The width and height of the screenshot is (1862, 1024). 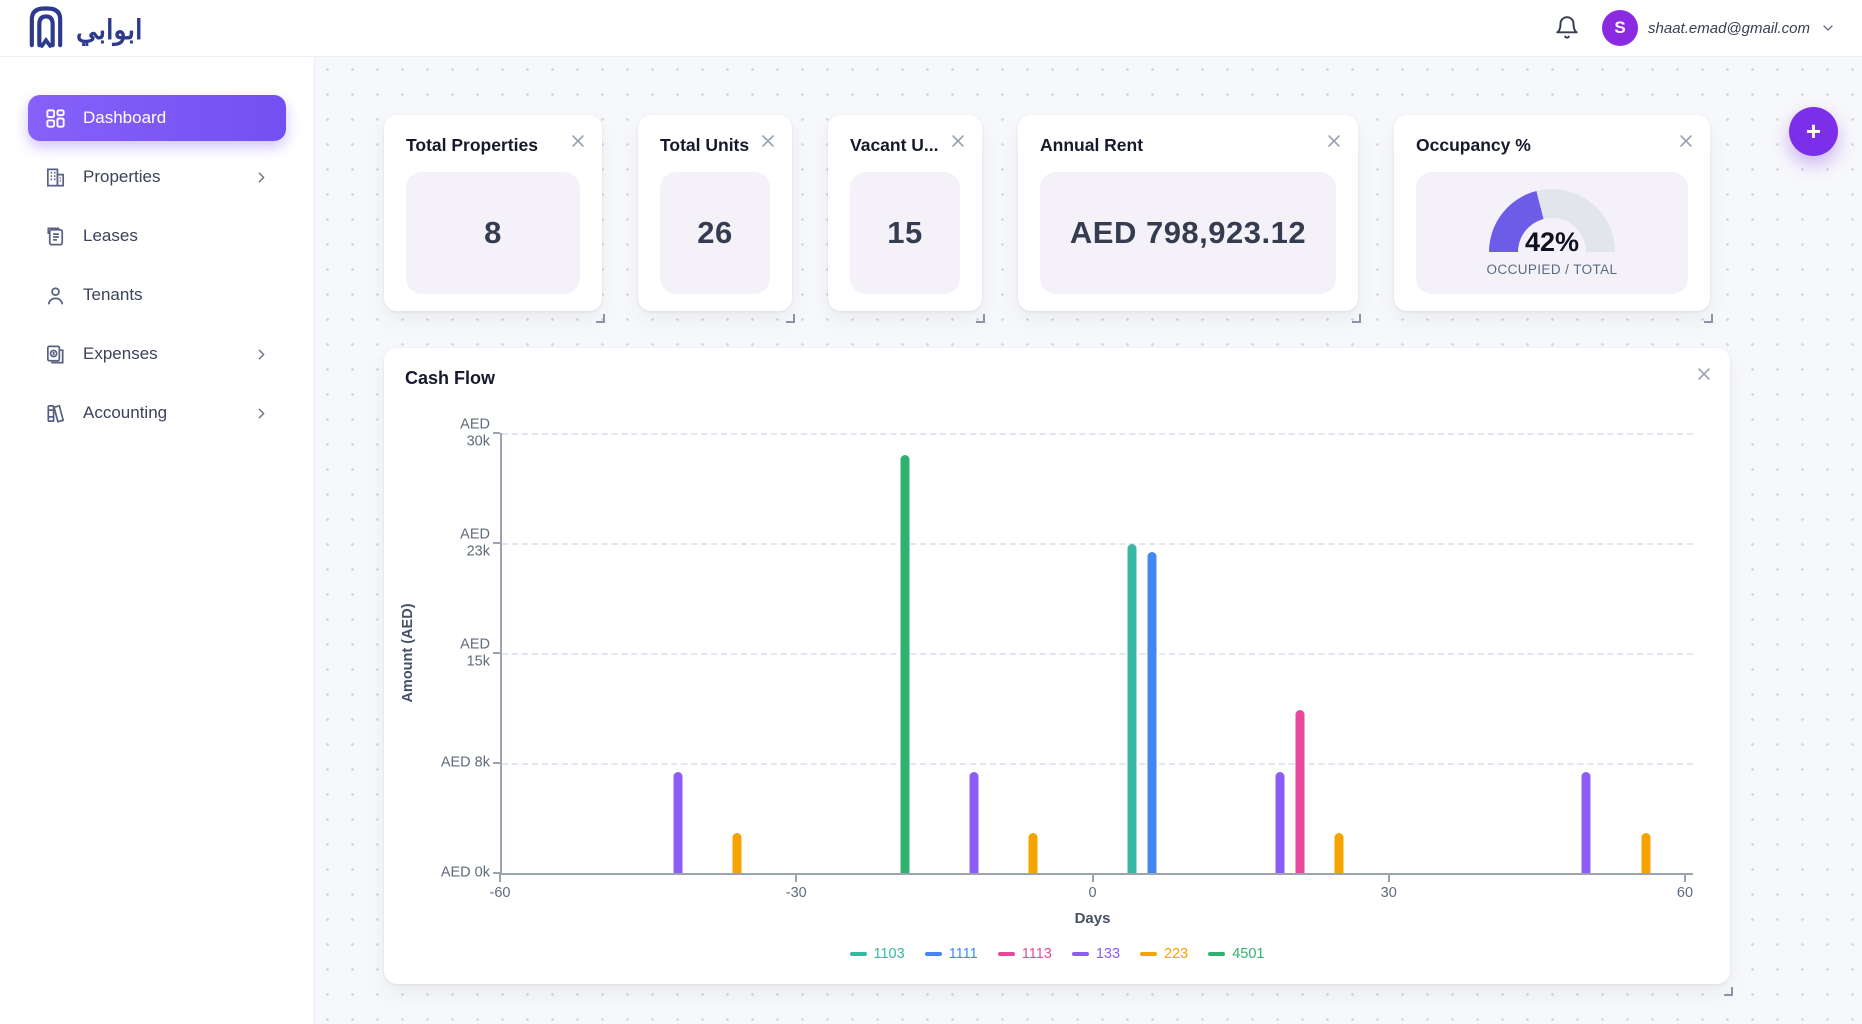 I want to click on legend-item-4501: 4501, so click(x=1236, y=954).